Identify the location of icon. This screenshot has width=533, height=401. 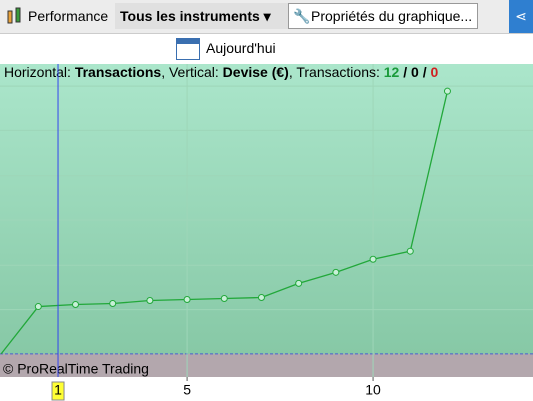
(14, 15).